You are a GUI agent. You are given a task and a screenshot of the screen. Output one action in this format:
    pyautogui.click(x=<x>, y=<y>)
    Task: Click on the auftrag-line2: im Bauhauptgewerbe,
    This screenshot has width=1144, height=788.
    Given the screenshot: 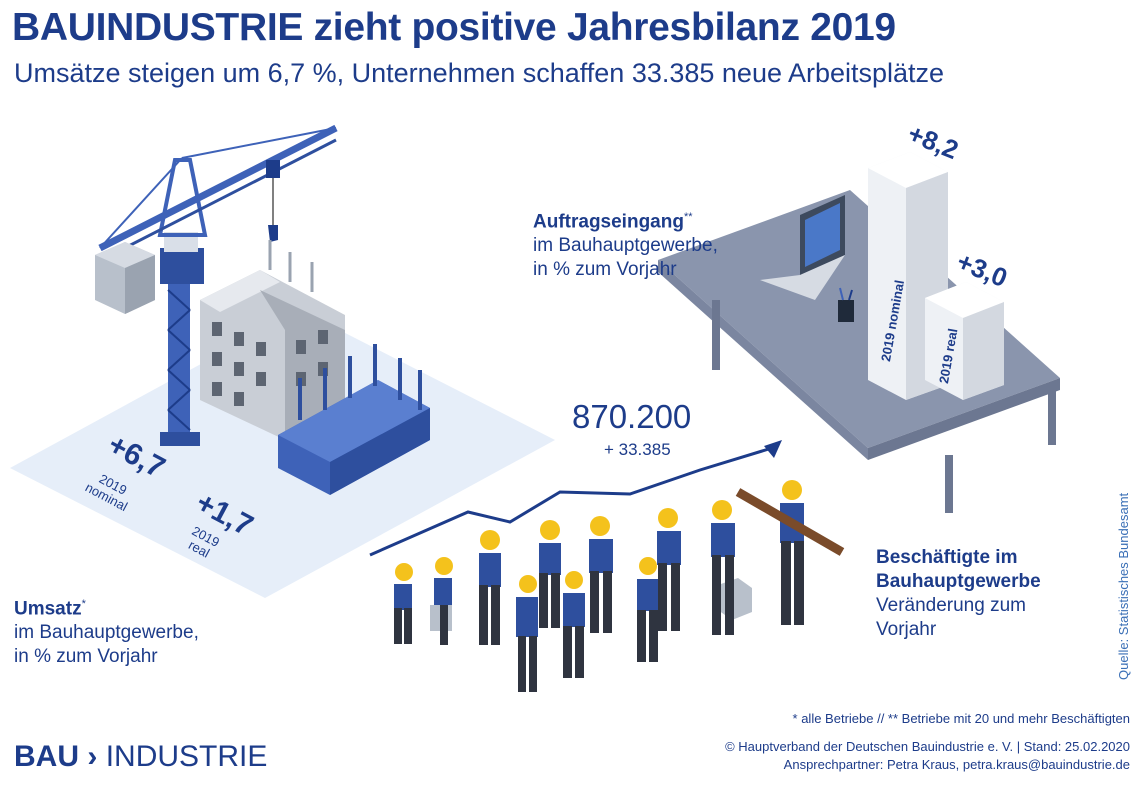 What is the action you would take?
    pyautogui.click(x=625, y=246)
    